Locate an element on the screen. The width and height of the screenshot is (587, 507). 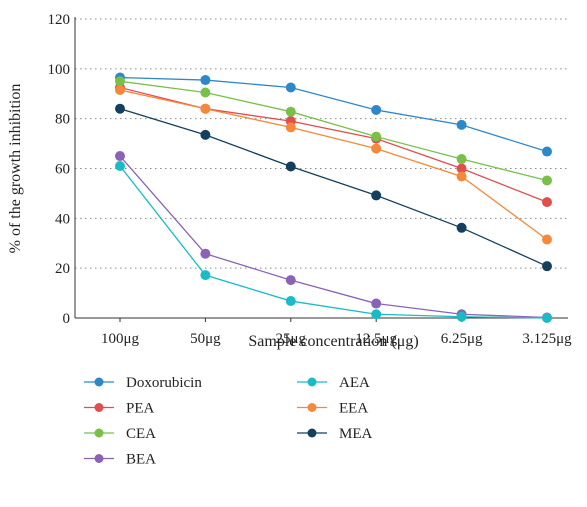
y-tick-label: 60 is located at coordinates (62, 170).